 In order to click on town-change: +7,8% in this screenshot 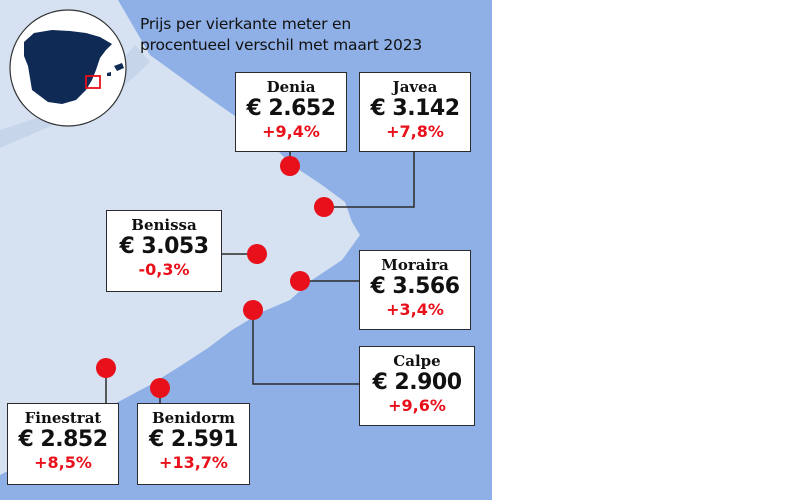, I will do `click(415, 131)`.